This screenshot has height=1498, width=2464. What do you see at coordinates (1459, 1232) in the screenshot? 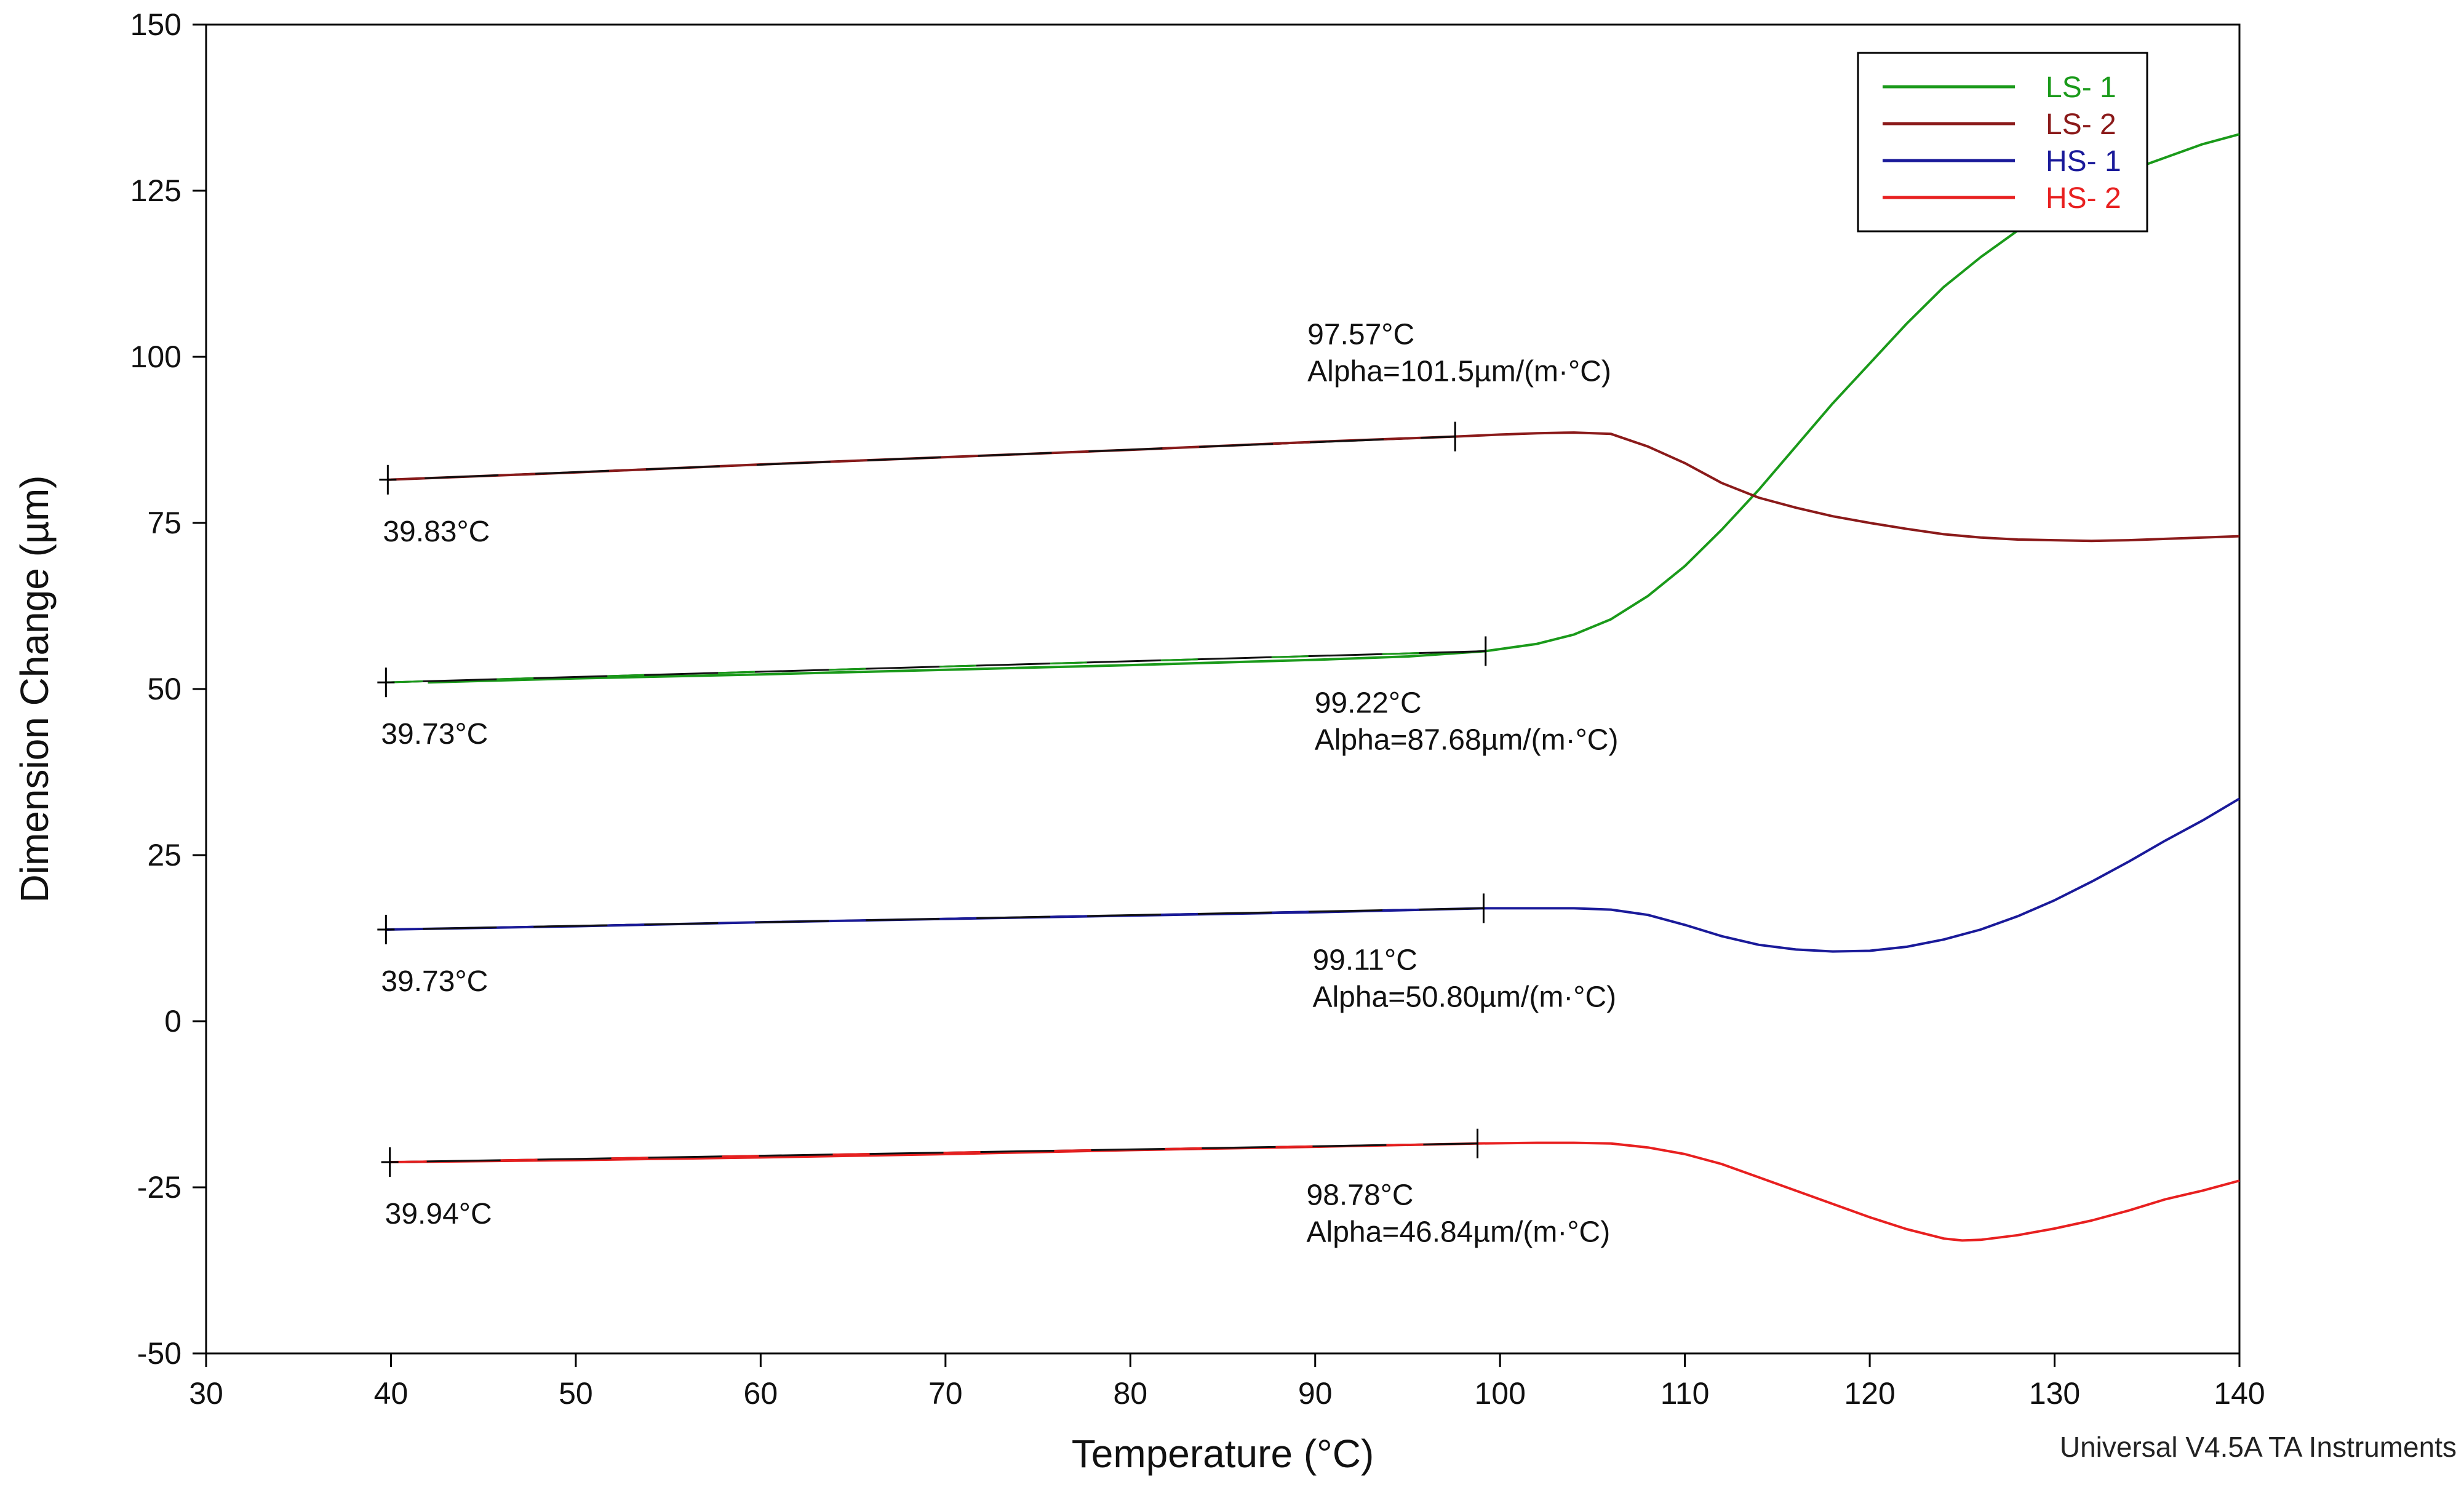
I see `annotation-alpha: Alpha=46.84µm/(m·°C)` at bounding box center [1459, 1232].